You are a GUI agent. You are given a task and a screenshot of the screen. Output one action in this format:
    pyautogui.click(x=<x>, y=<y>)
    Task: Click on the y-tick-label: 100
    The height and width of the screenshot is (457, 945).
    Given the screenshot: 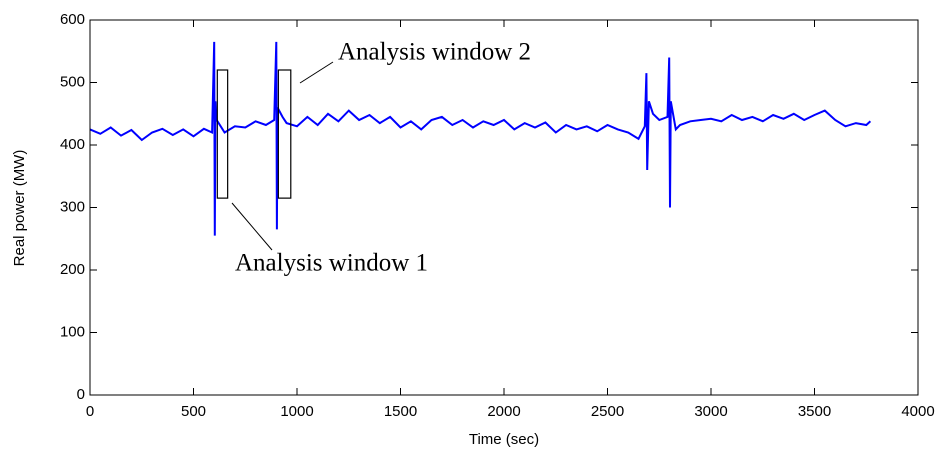 What is the action you would take?
    pyautogui.click(x=72, y=331)
    